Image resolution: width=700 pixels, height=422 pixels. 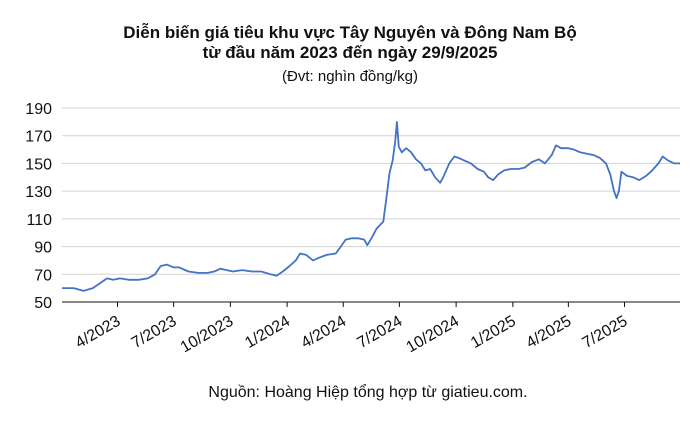 I want to click on x-tick-label: 1/2025, so click(x=493, y=332).